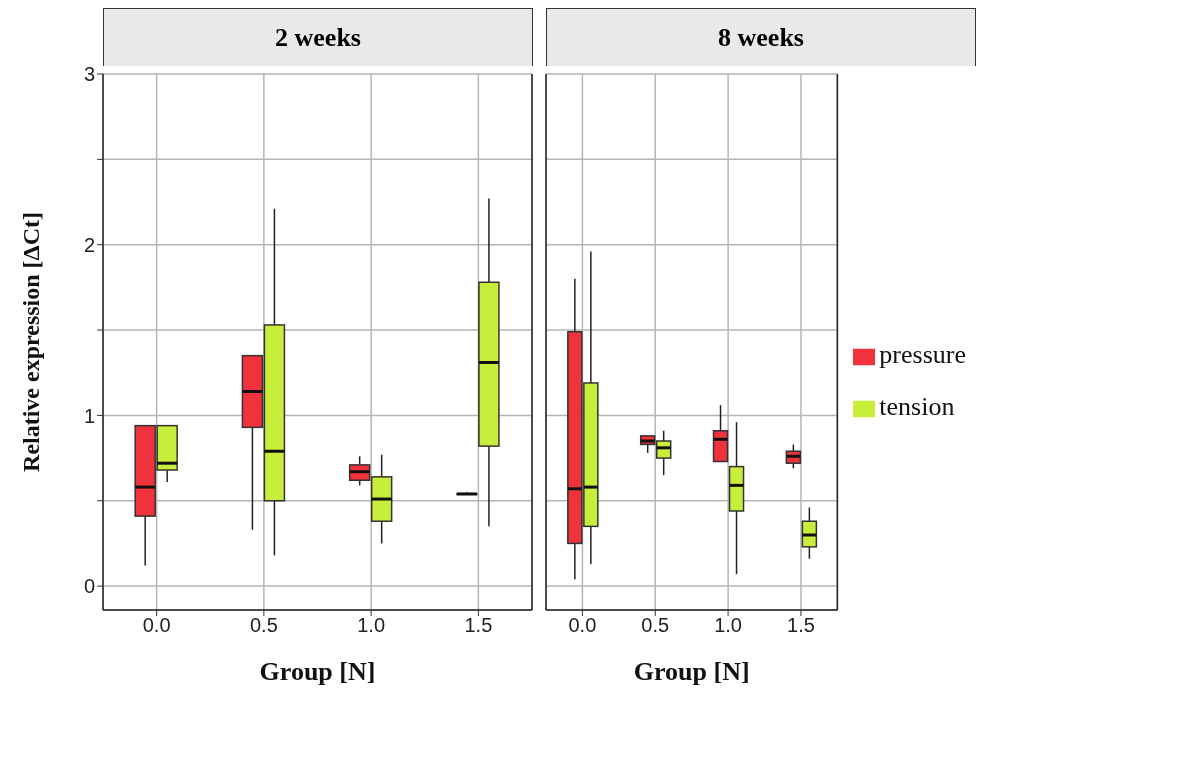 The width and height of the screenshot is (1177, 760). I want to click on y-tick-label: 0, so click(89, 586).